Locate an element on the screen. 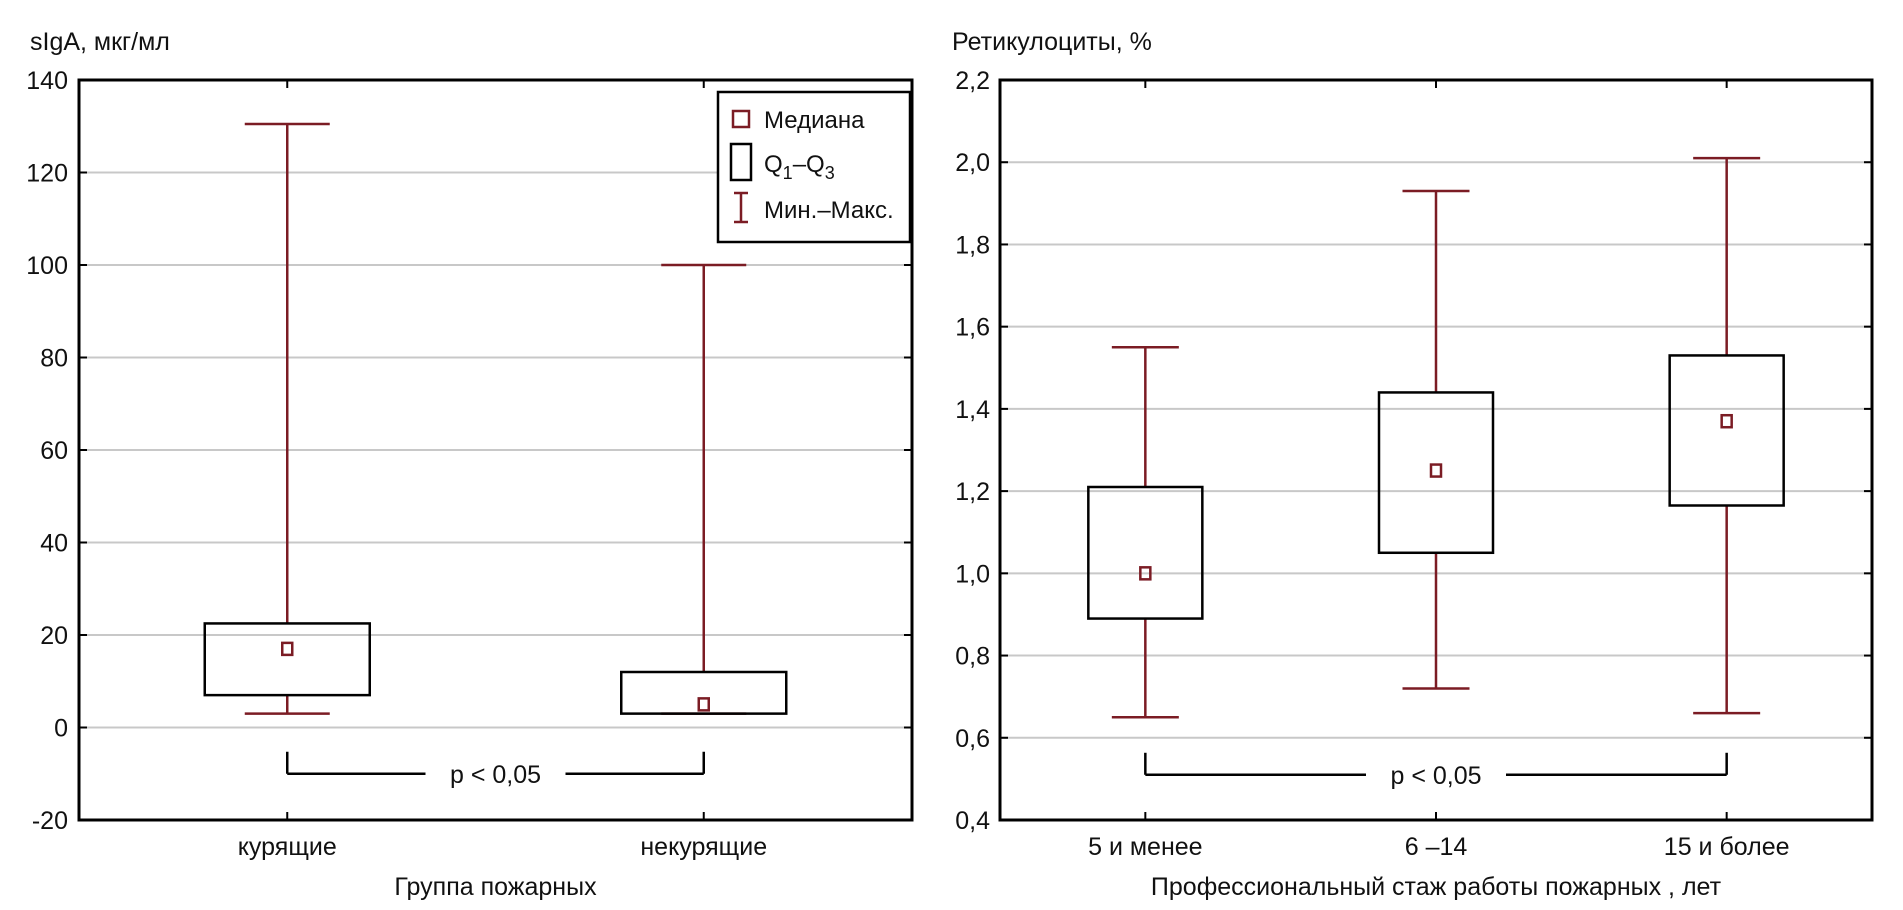 The image size is (1903, 910). y-tick-label: 0 is located at coordinates (61, 729).